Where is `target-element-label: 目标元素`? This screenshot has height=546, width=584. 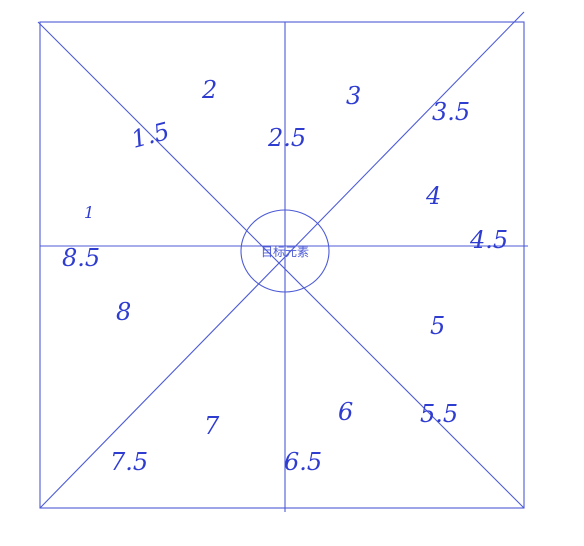
target-element-label: 目标元素 is located at coordinates (285, 252).